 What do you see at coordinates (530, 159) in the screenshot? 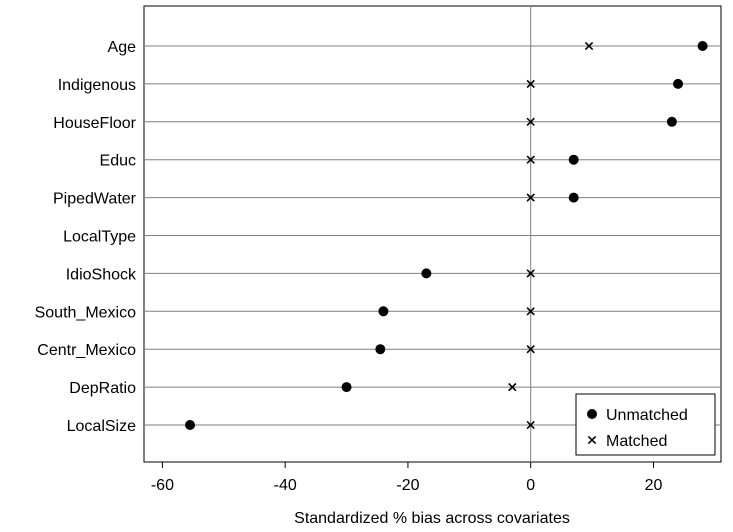
I see `matched-point-educ` at bounding box center [530, 159].